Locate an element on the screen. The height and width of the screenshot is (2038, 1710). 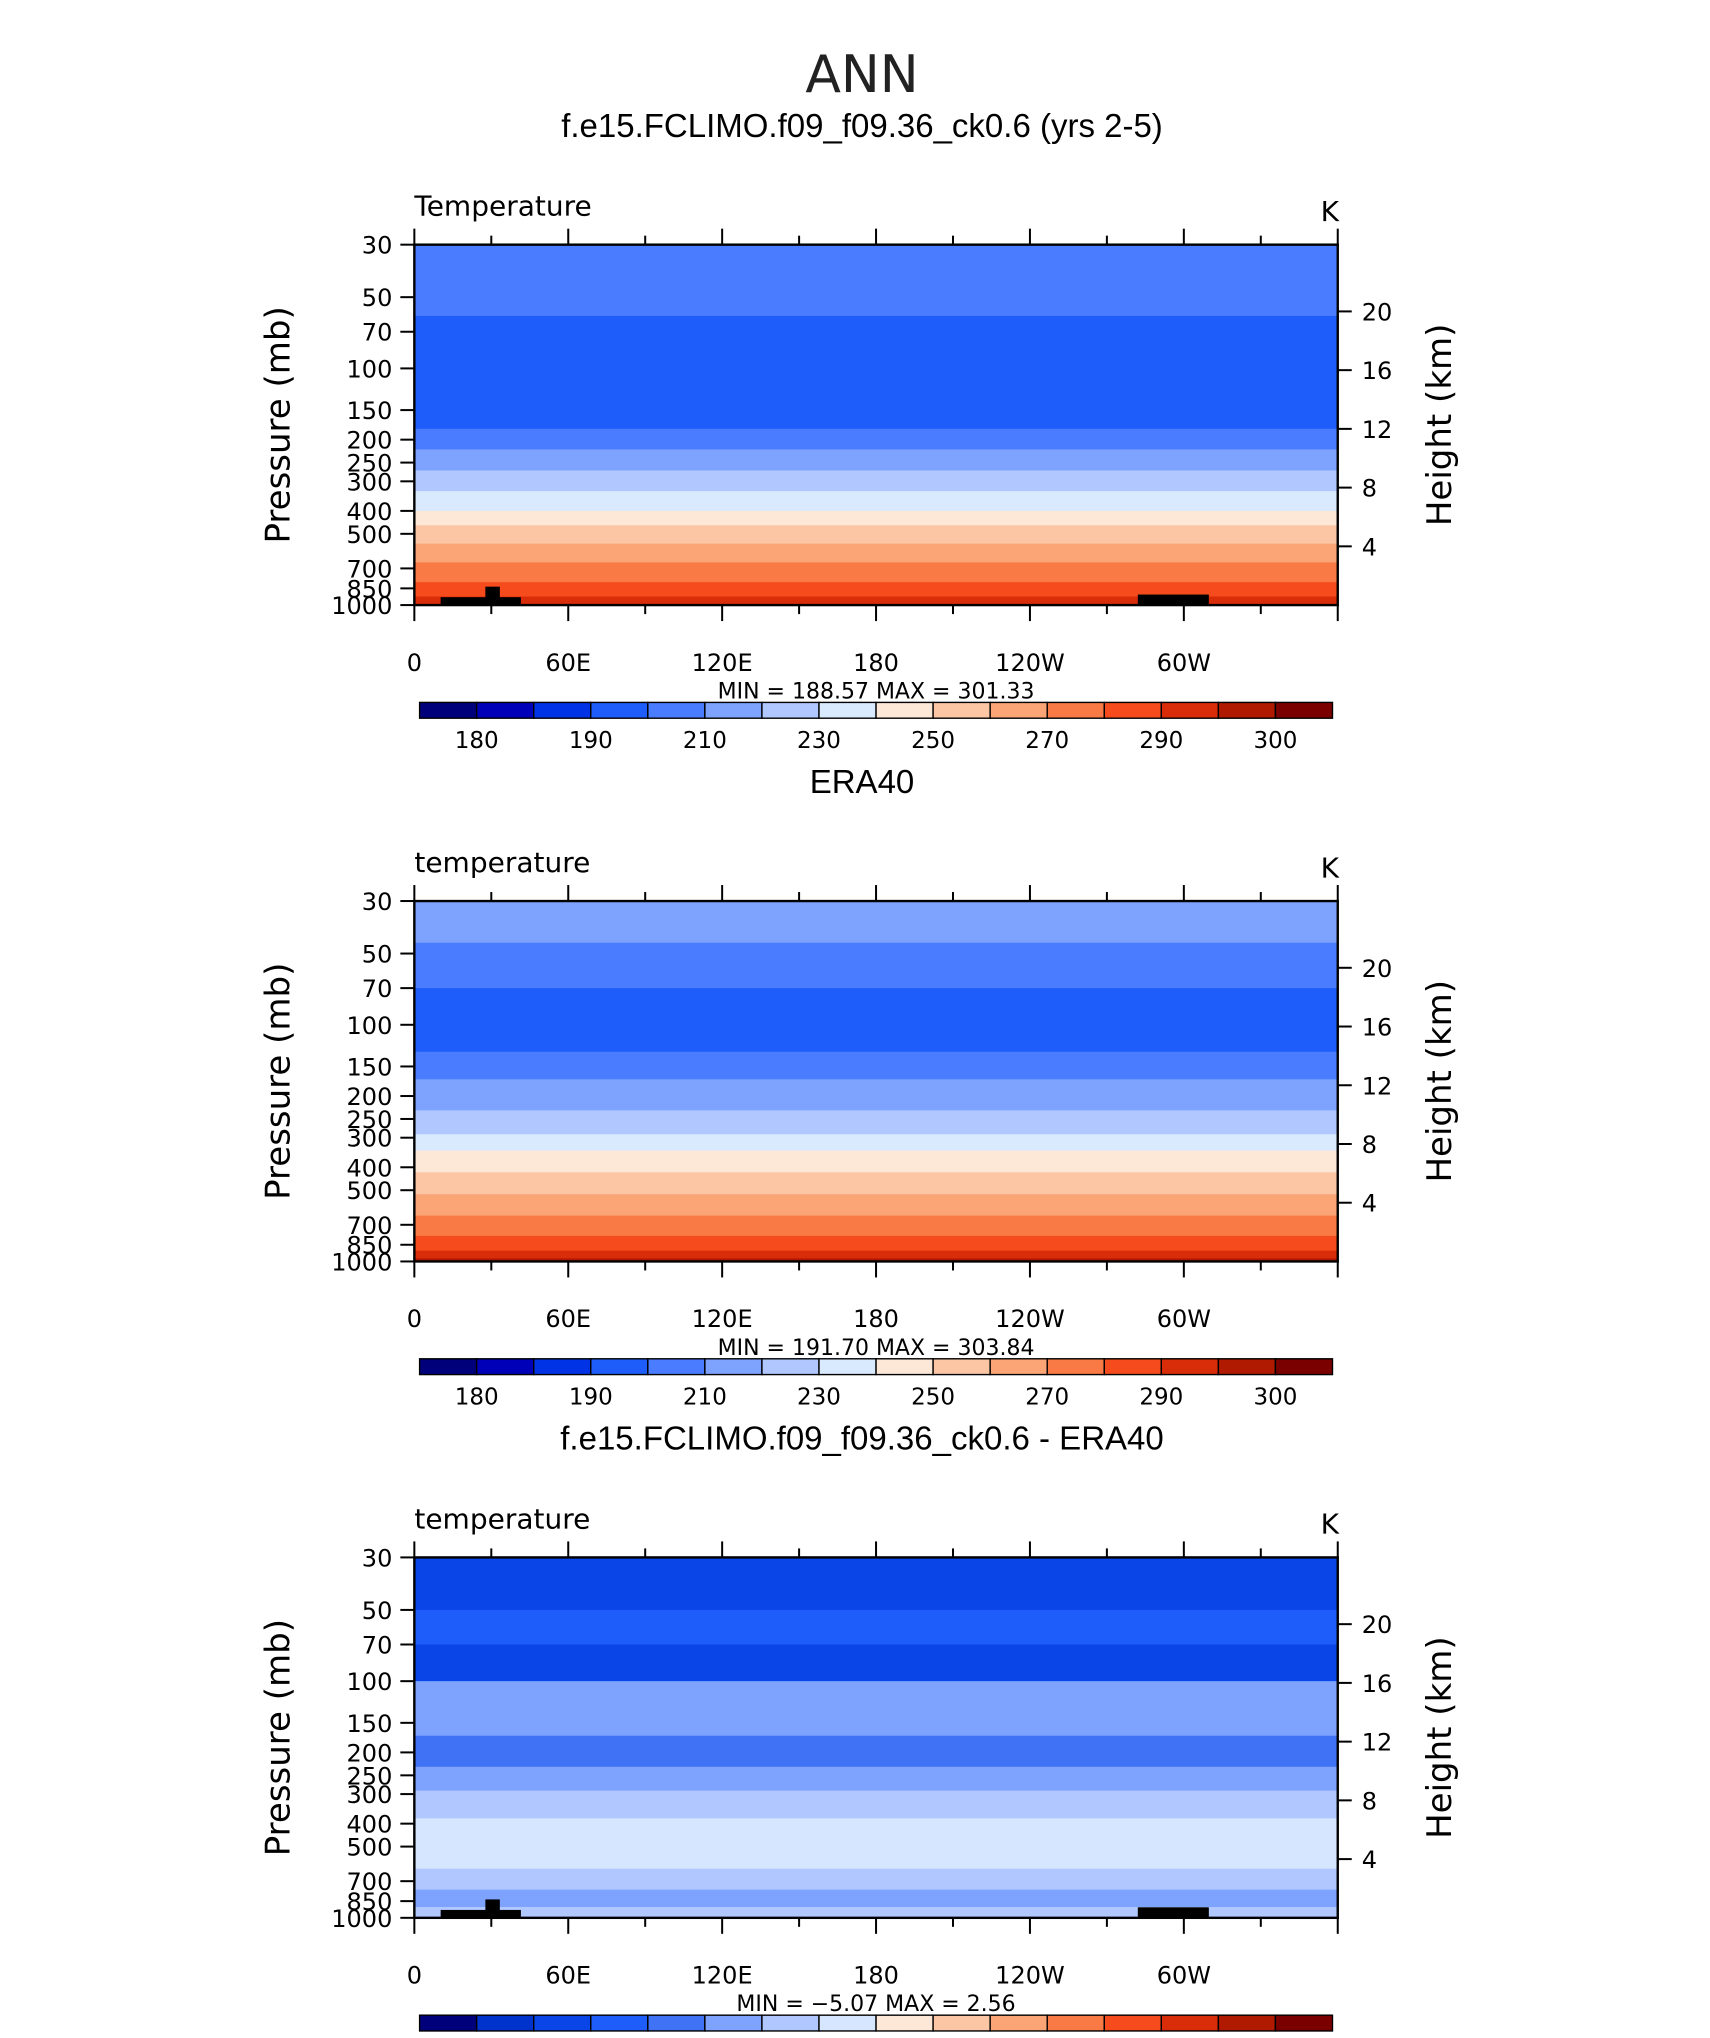
y-tick-label: 70 is located at coordinates (377, 1646).